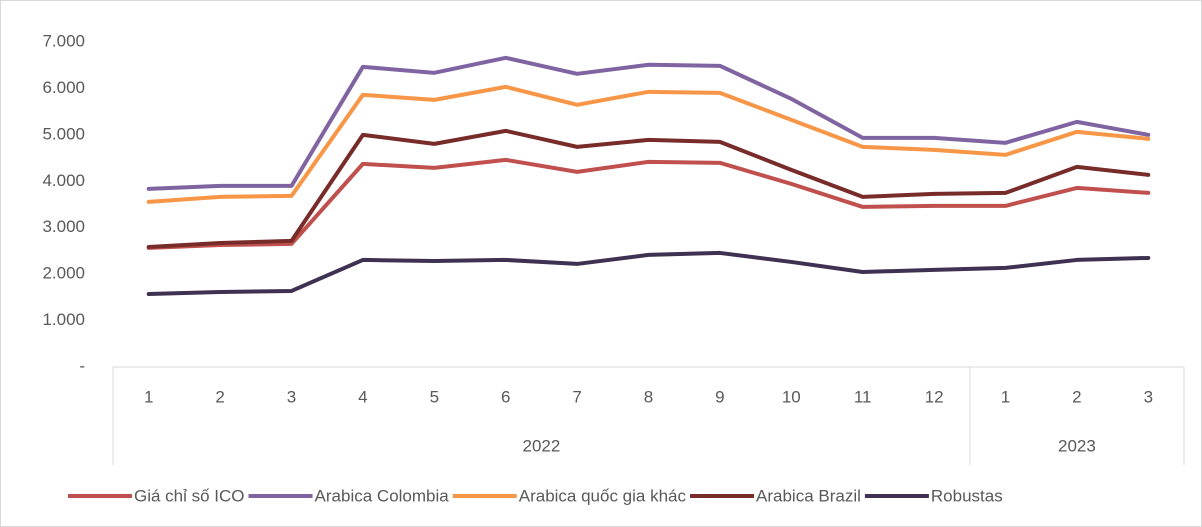 The height and width of the screenshot is (527, 1202). What do you see at coordinates (63, 87) in the screenshot?
I see `y-tick-label: 6.000` at bounding box center [63, 87].